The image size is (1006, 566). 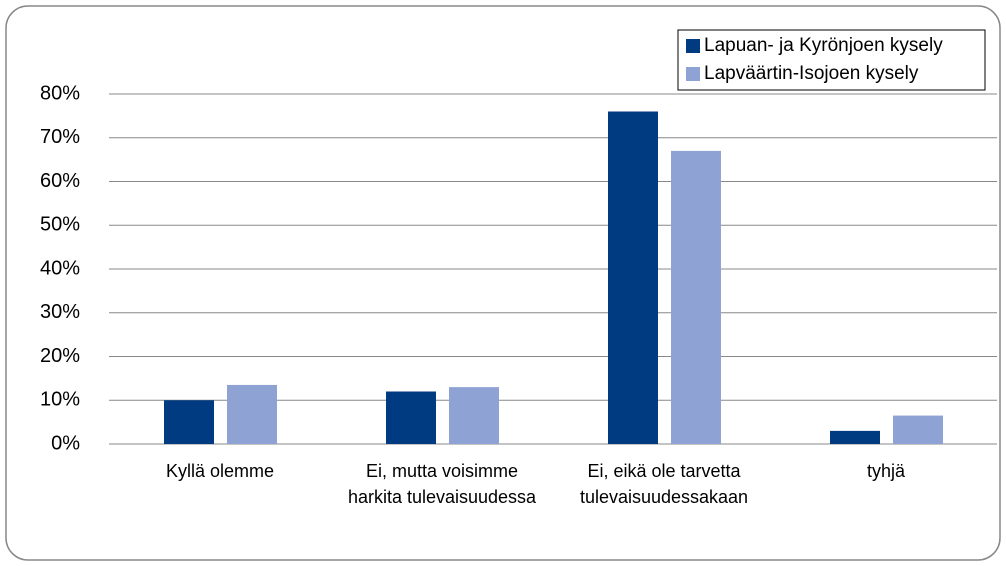 I want to click on x-tick-label: tyhjä, so click(x=886, y=471).